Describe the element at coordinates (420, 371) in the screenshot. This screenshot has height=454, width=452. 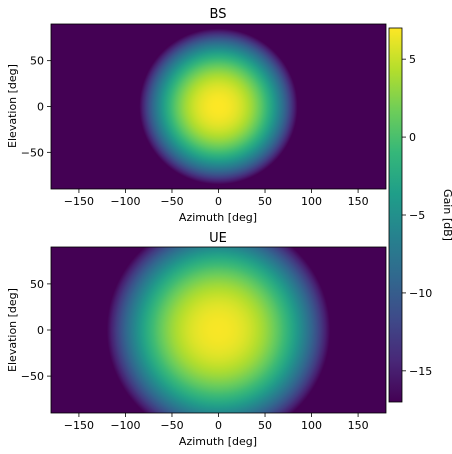
I see `colorbar-tick-label: −15` at that location.